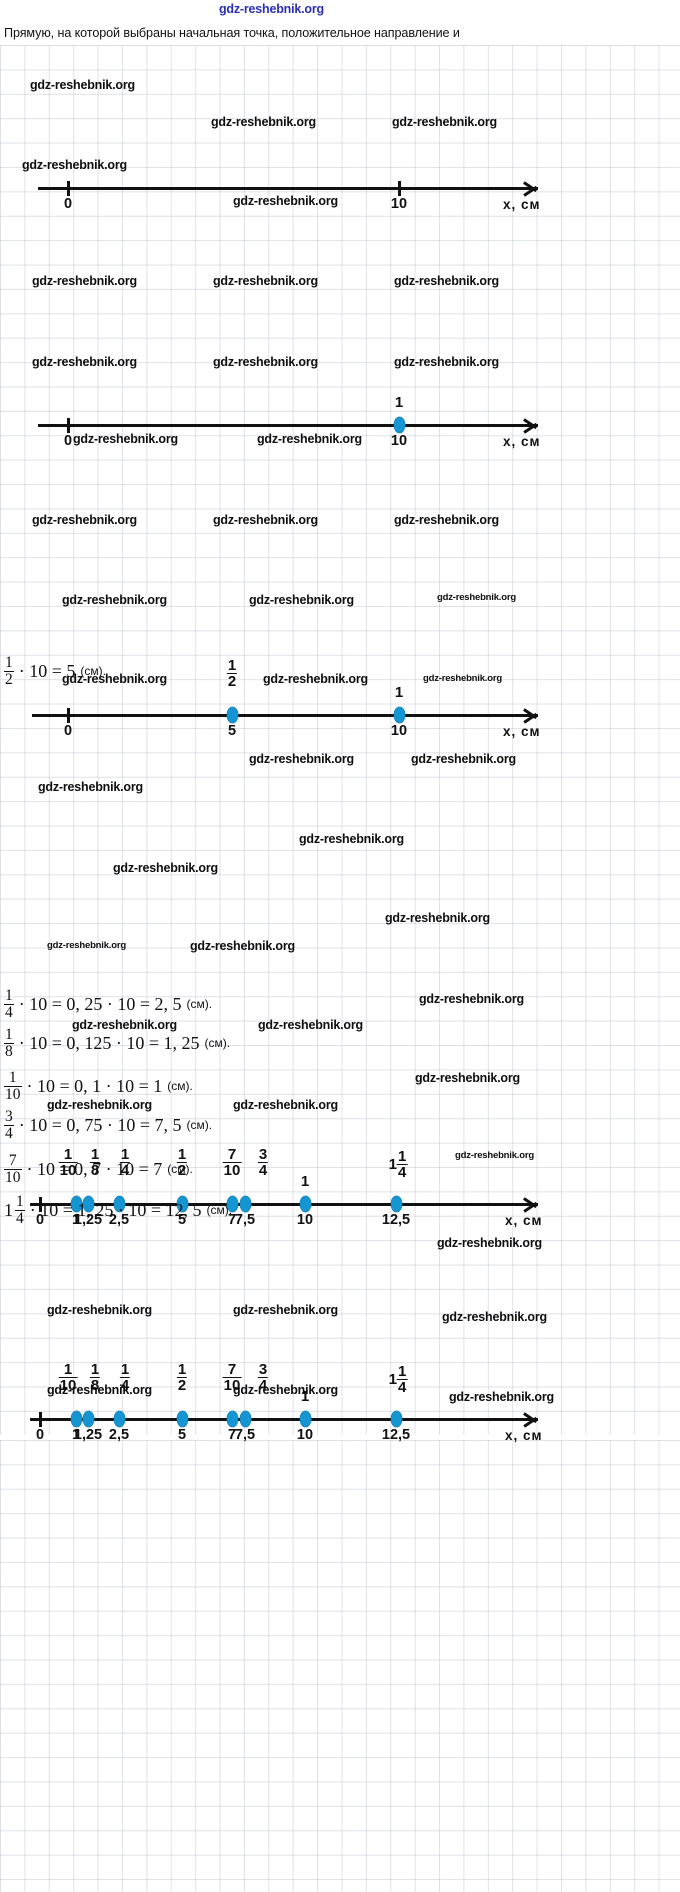  Describe the element at coordinates (68, 1378) in the screenshot. I see `point-fraction-label: 1 10` at that location.